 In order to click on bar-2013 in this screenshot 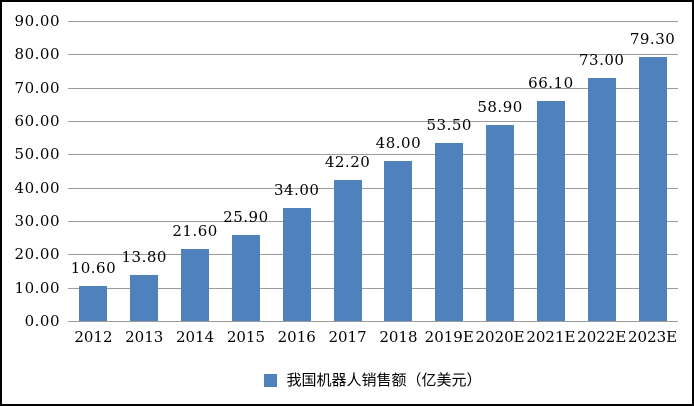, I will do `click(144, 298)`.